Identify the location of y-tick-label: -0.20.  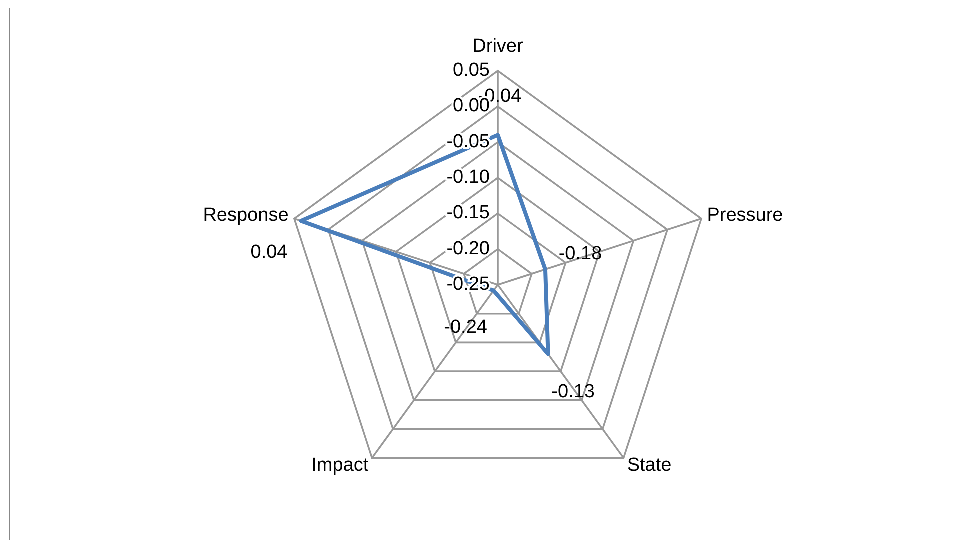
(468, 249).